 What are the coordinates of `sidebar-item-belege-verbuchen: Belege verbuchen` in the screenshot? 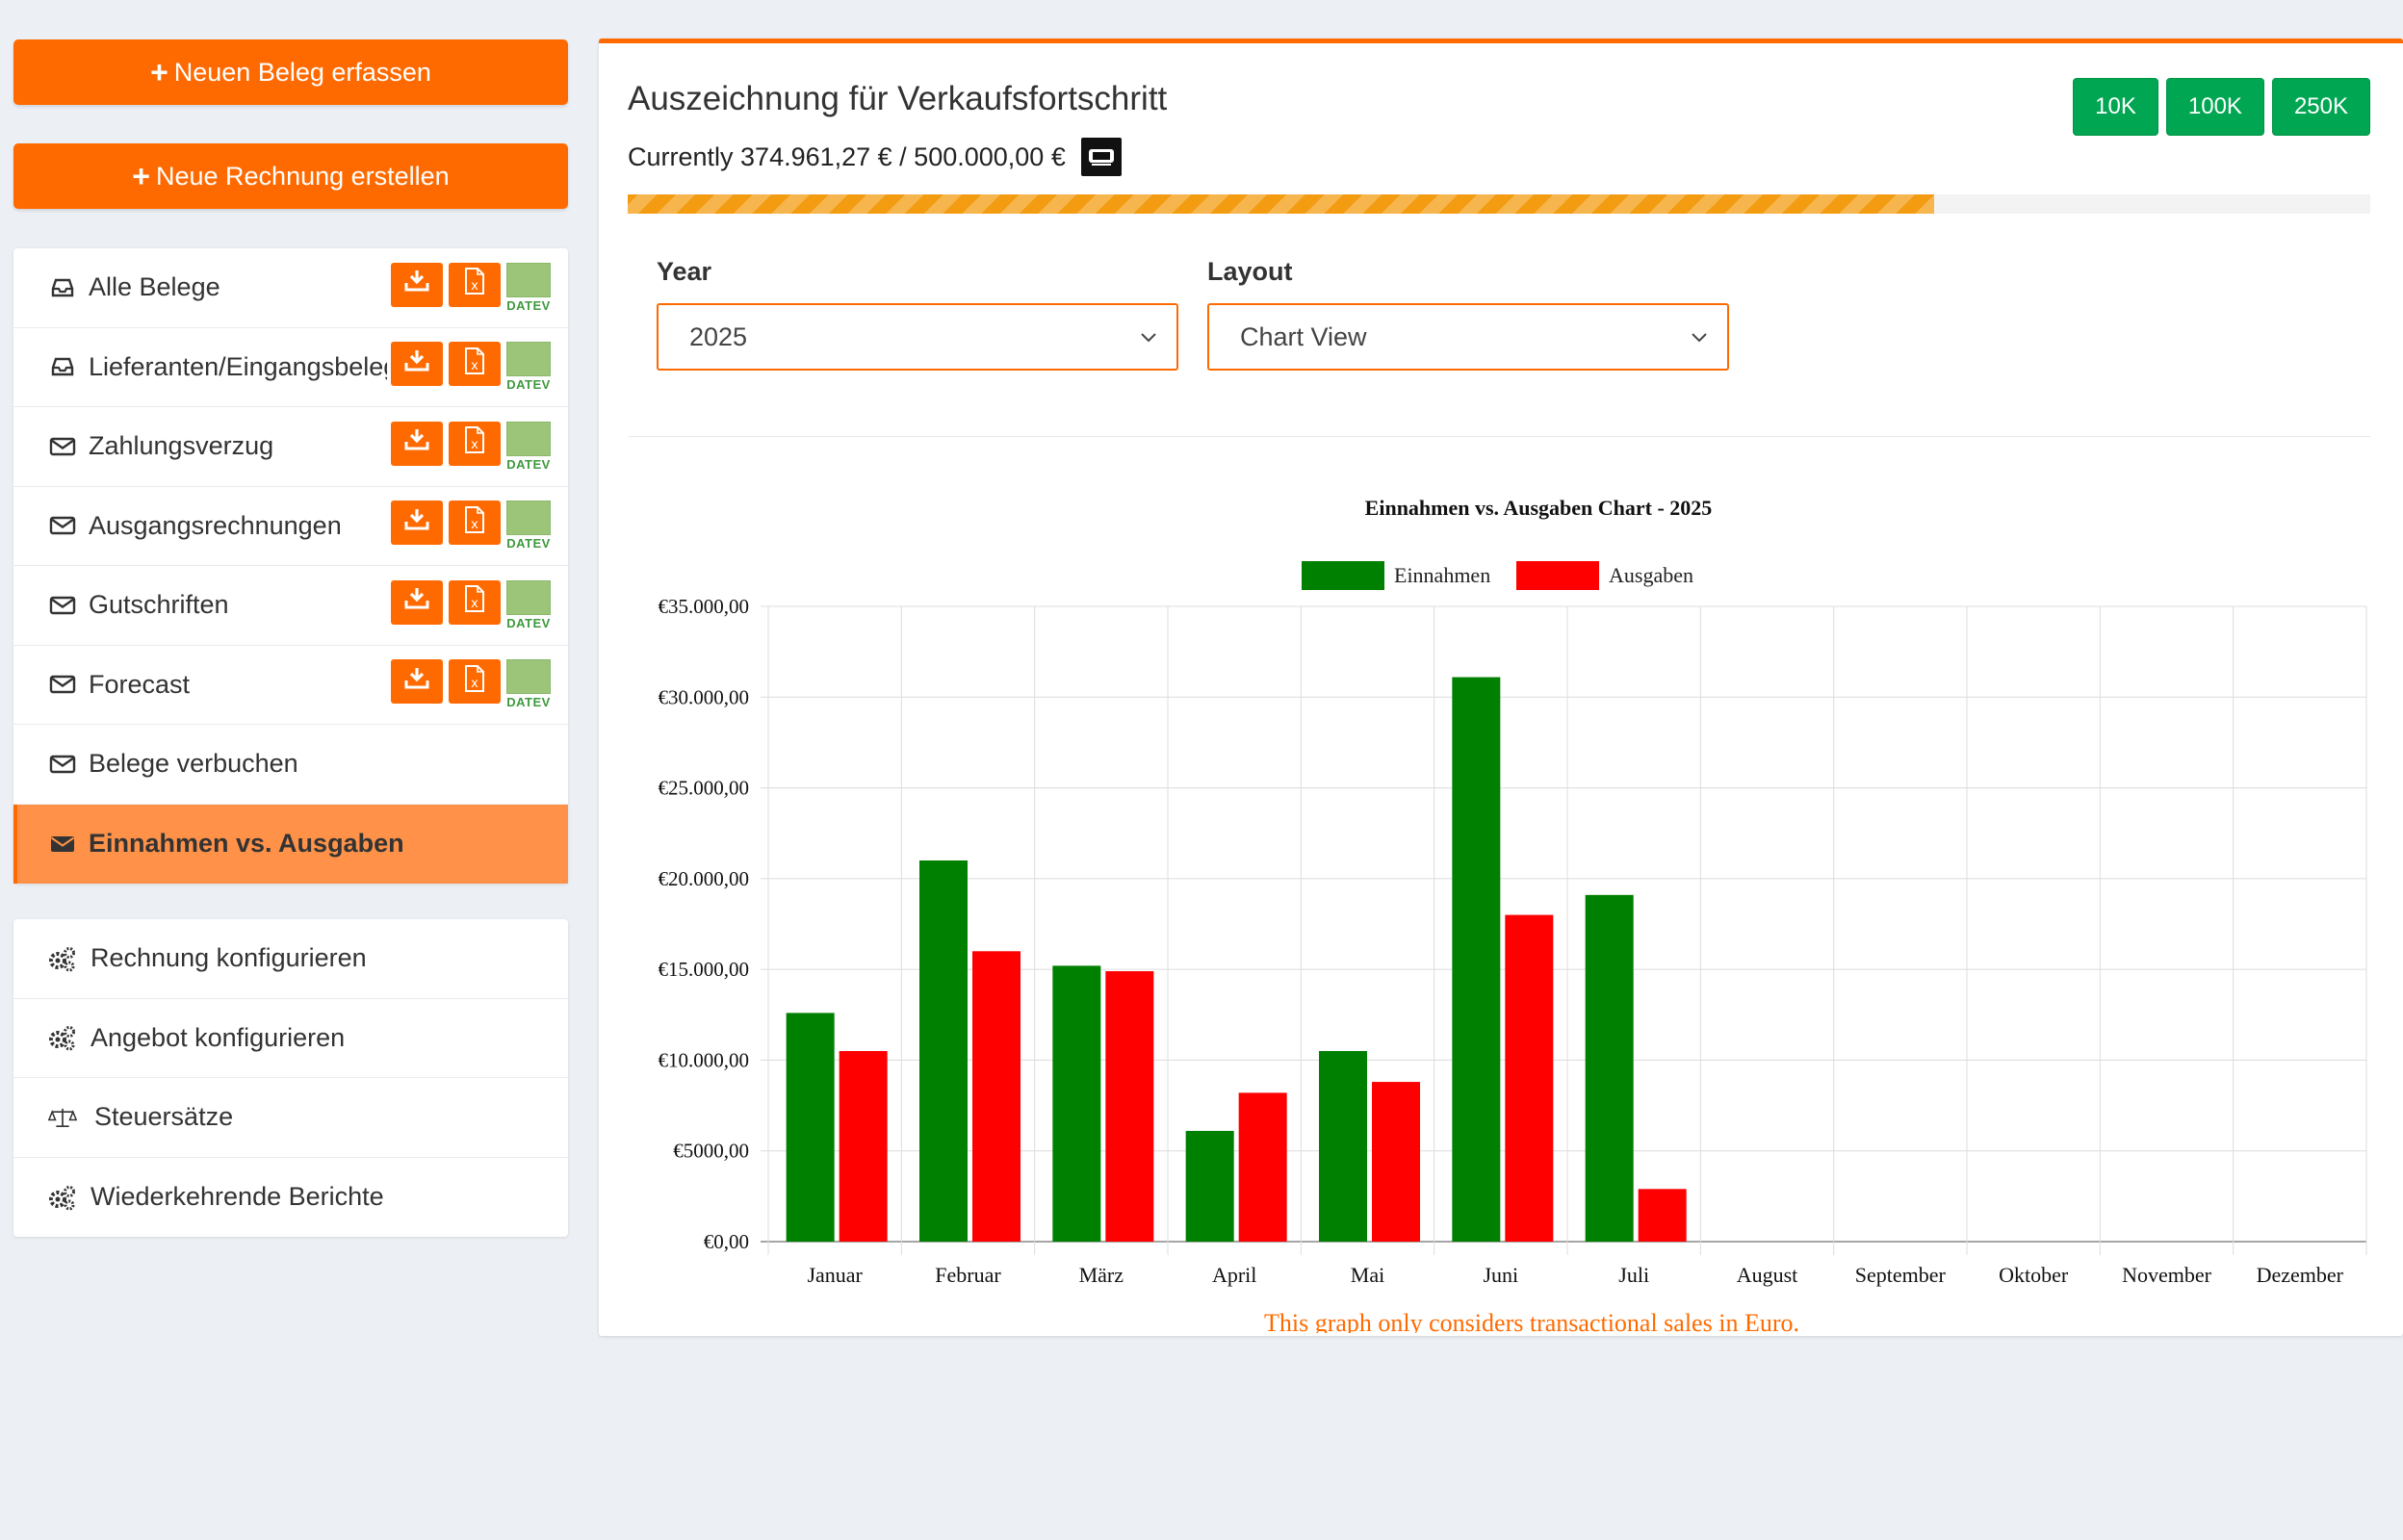 It's located at (290, 765).